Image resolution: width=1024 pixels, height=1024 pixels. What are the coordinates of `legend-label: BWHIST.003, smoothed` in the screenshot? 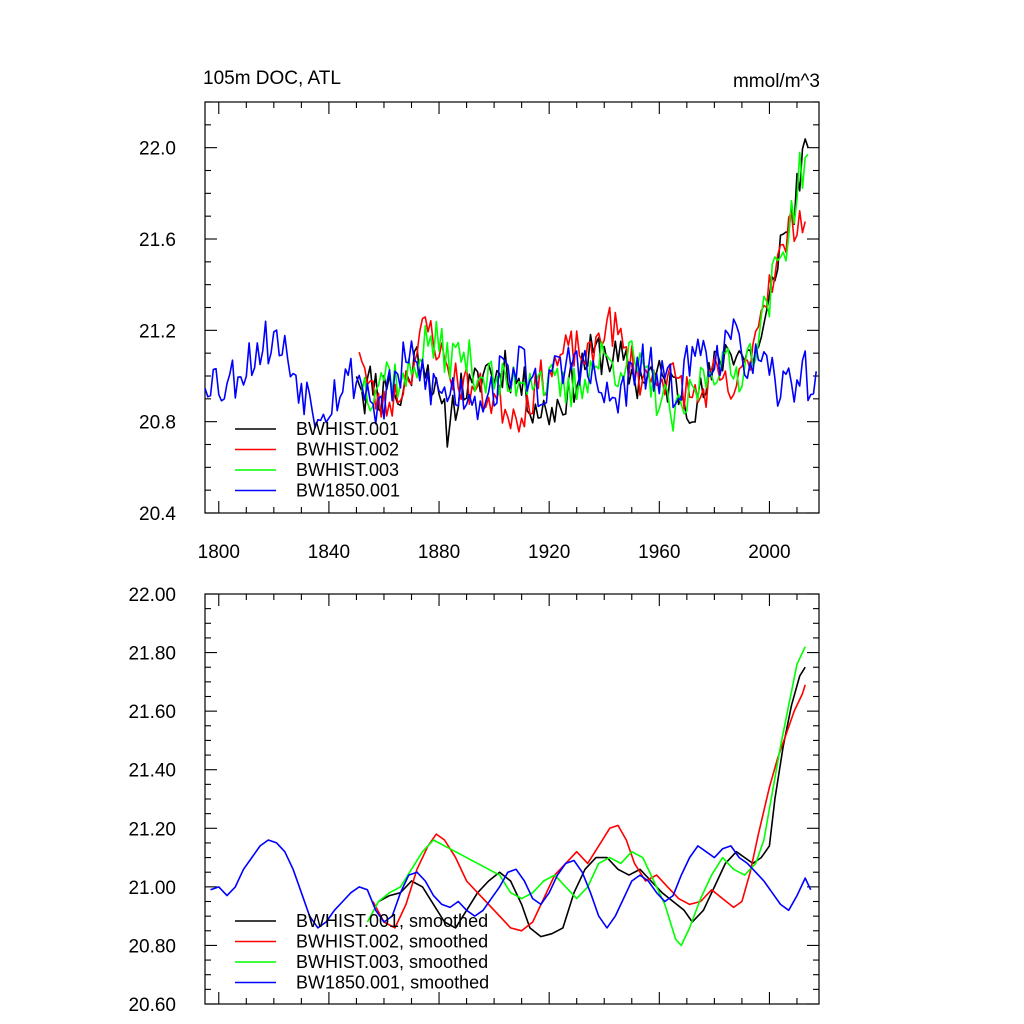 It's located at (392, 962).